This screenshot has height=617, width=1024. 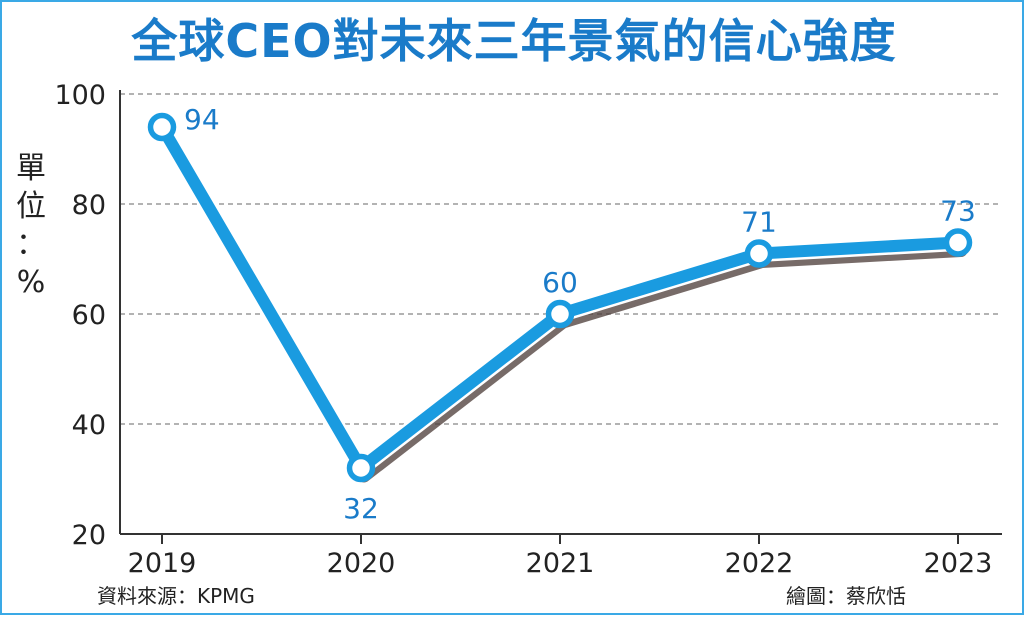 I want to click on x-tick-label-2021: 2021, so click(x=560, y=563).